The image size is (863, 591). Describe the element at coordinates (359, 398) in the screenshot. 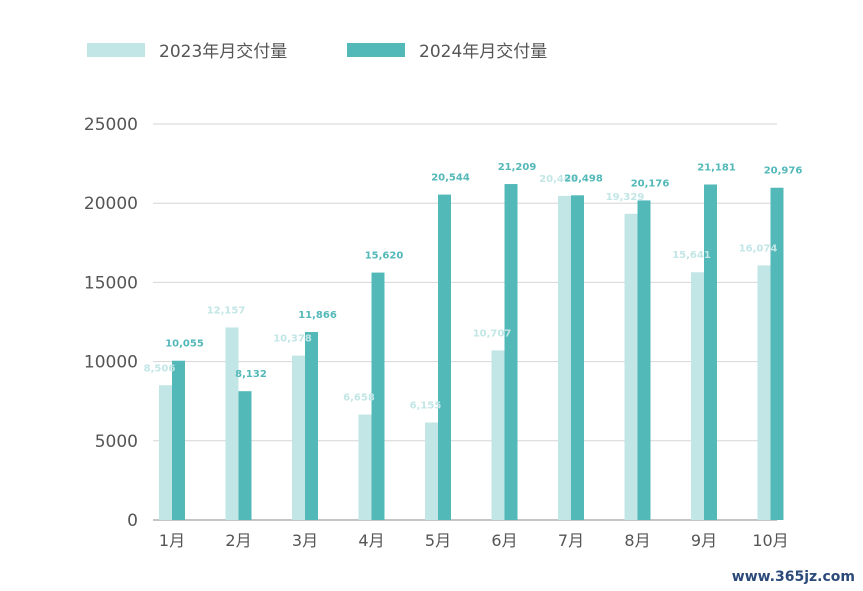

I see `data-label: 6,658` at that location.